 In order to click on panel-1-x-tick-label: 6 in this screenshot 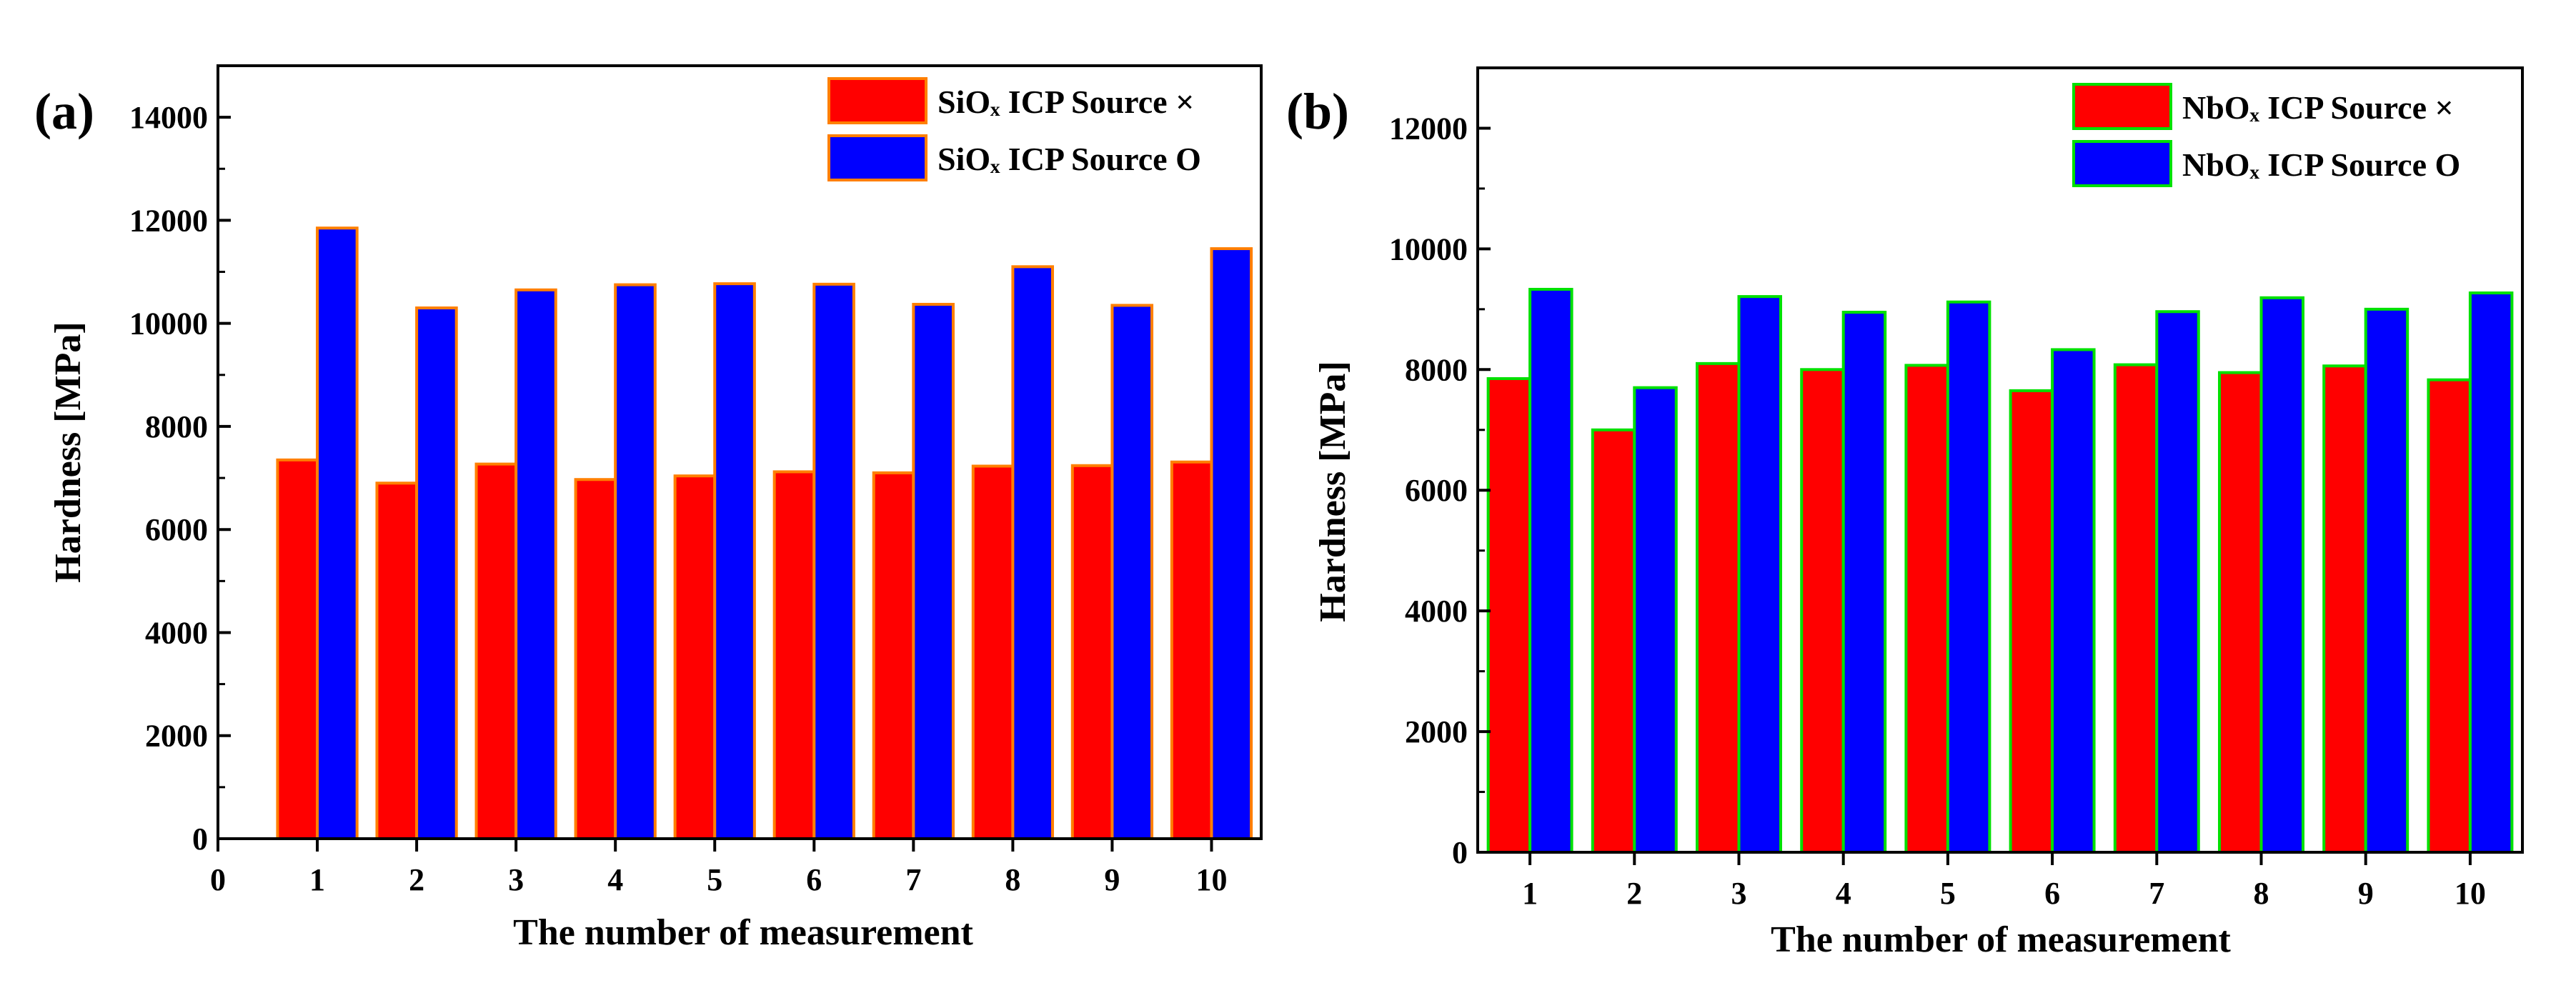, I will do `click(2052, 893)`.